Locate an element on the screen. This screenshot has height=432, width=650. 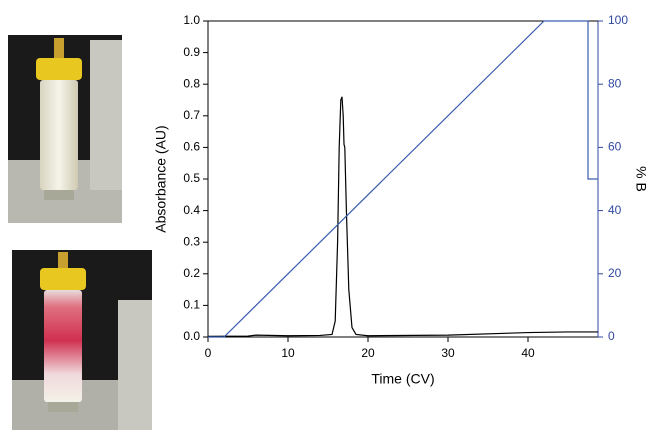
y-tick-label: 0.2 is located at coordinates (191, 273).